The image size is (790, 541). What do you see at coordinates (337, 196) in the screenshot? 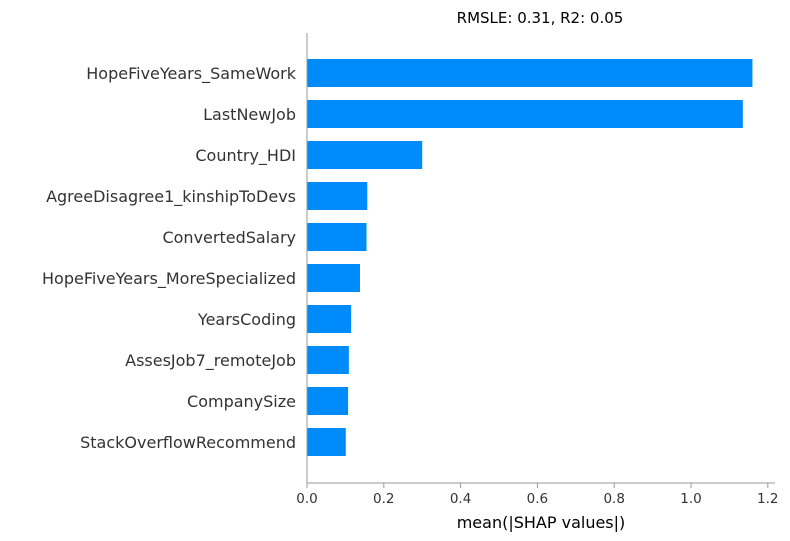
I see `bar-AgreeDisagree1_kinshipToDevs` at bounding box center [337, 196].